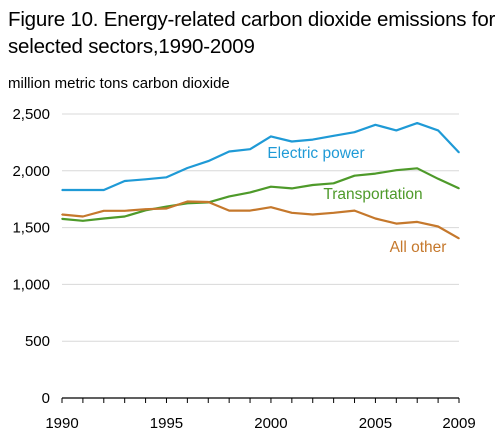 The width and height of the screenshot is (504, 439). Describe the element at coordinates (260, 194) in the screenshot. I see `series-line-transportation` at that location.